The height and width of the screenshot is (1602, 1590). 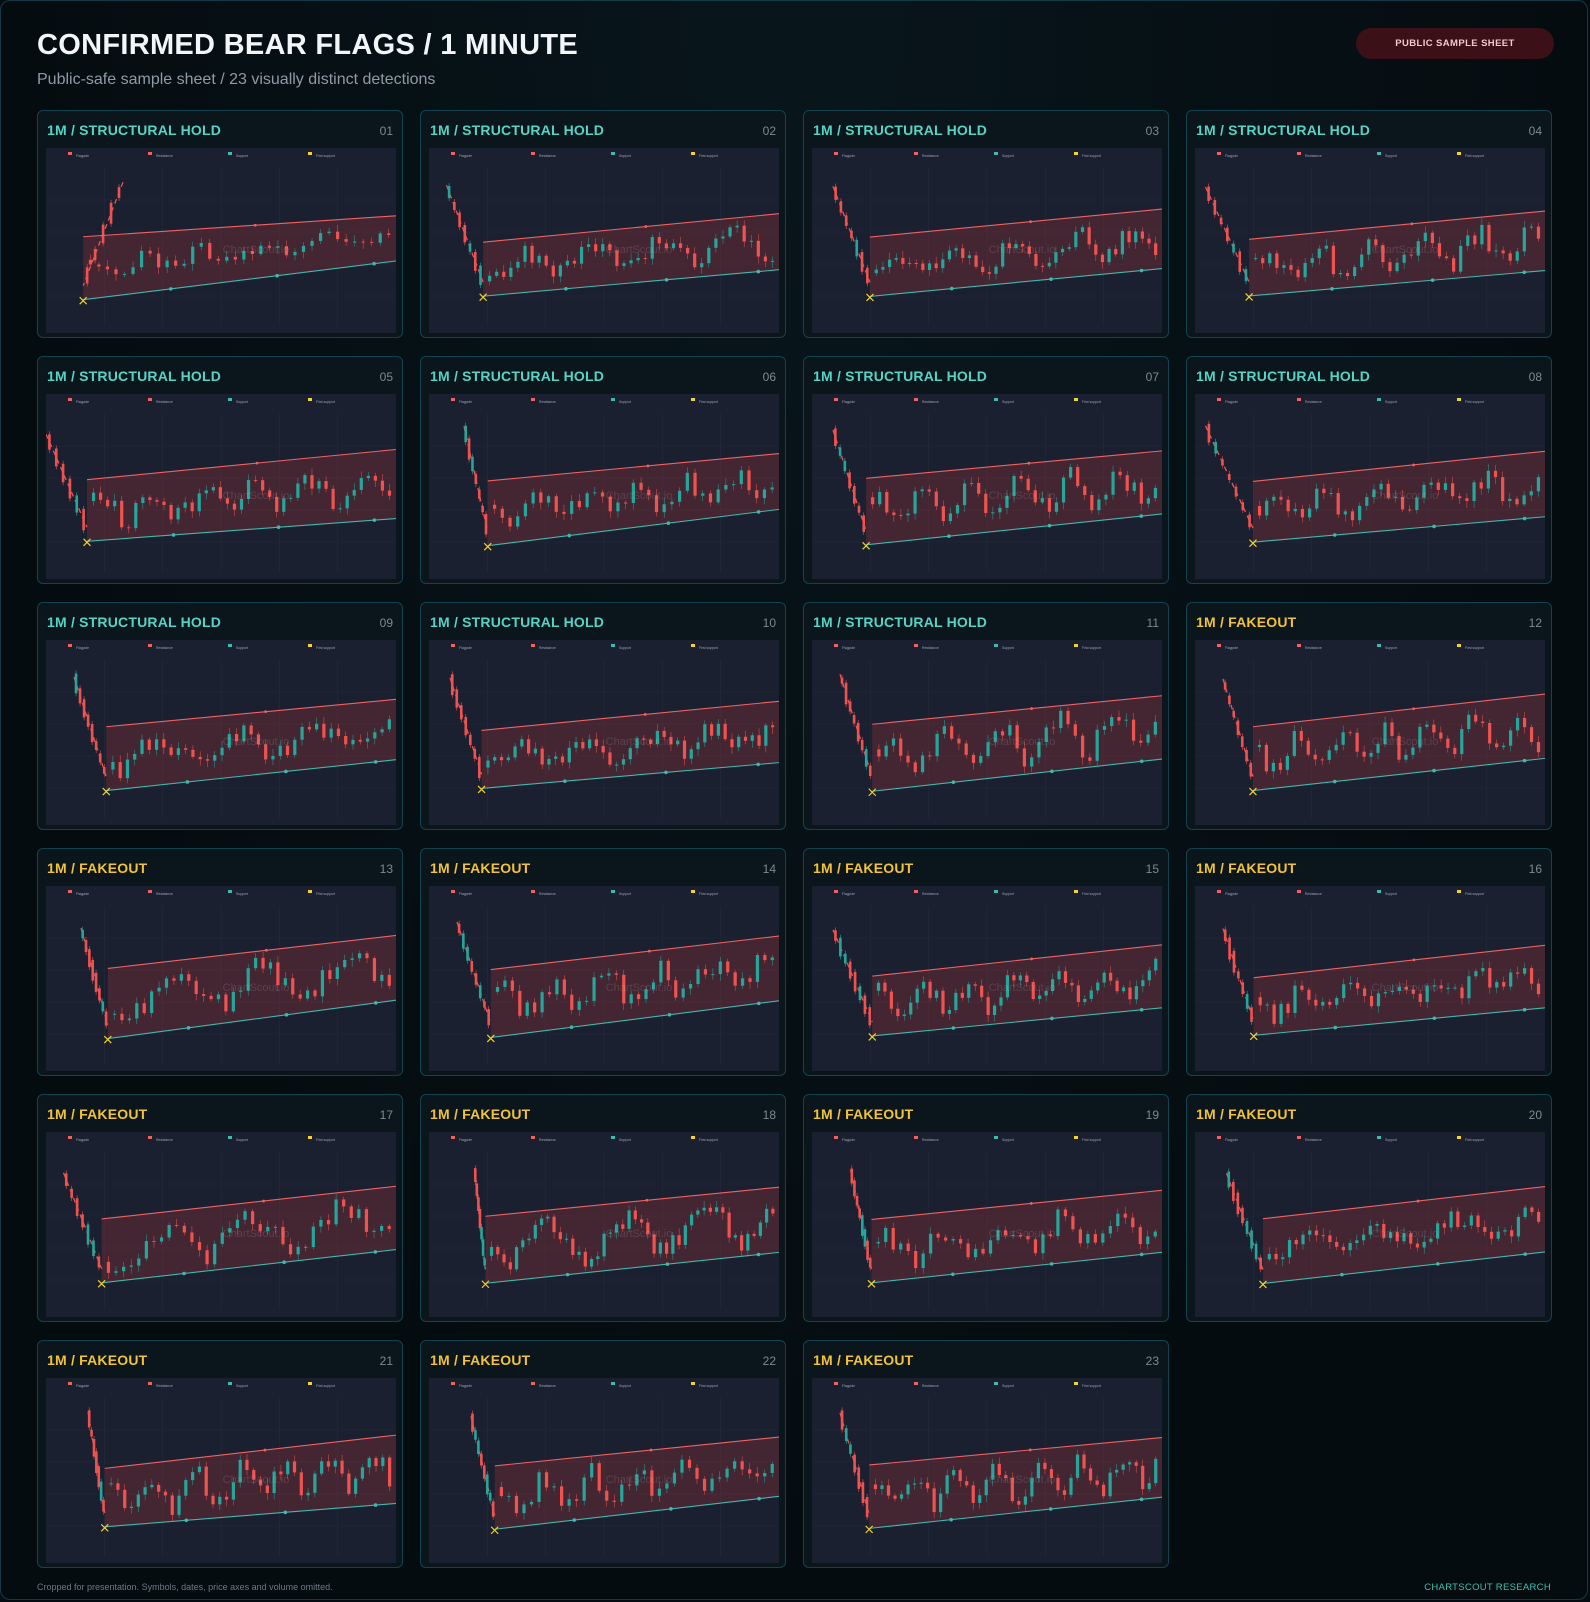 I want to click on chart-card-number: 21, so click(x=386, y=1361).